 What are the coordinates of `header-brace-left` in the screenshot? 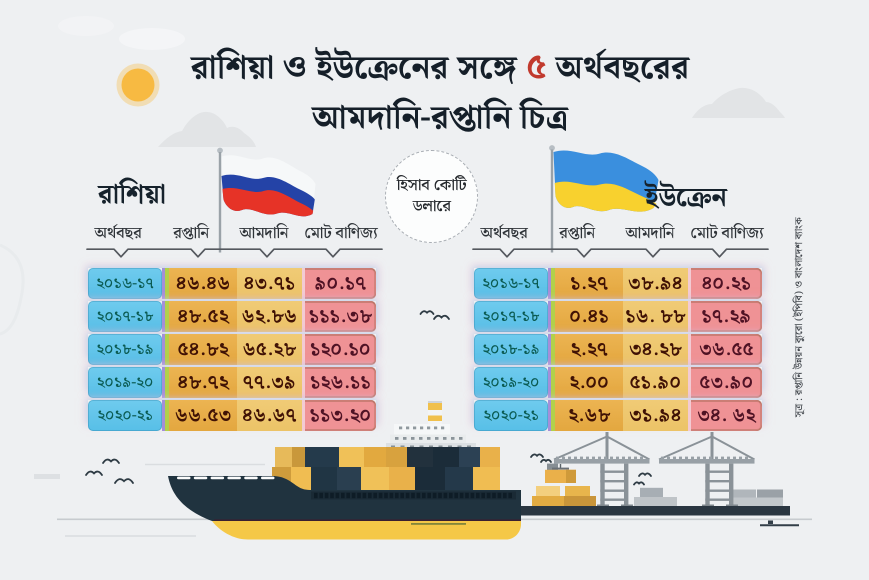 It's located at (234, 253).